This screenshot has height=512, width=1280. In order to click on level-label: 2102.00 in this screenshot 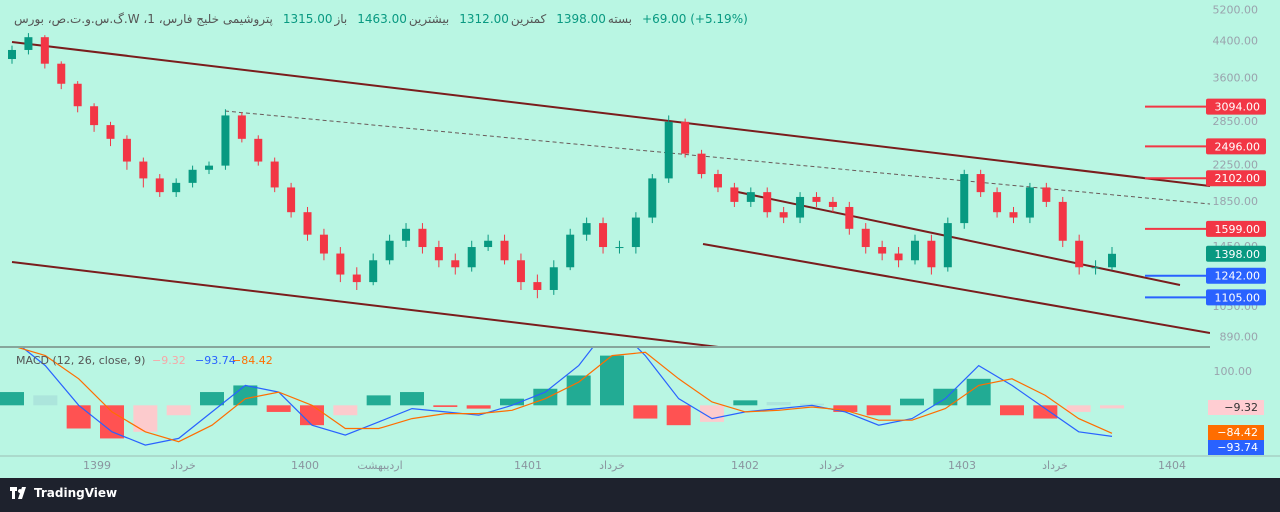, I will do `click(1238, 178)`.